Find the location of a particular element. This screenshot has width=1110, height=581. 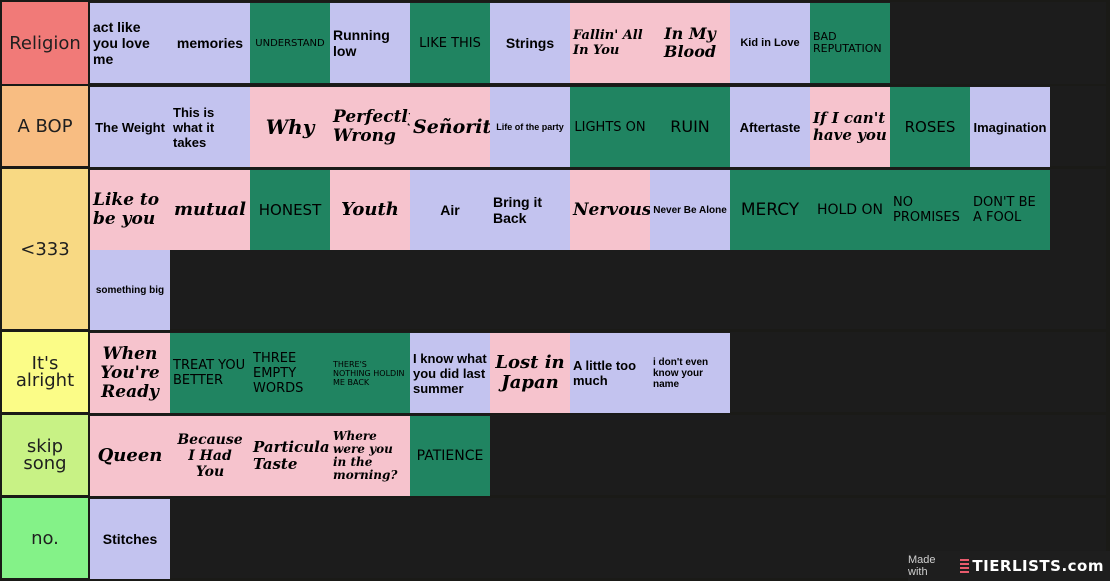

tier-item: NO PROMISES is located at coordinates (930, 210).